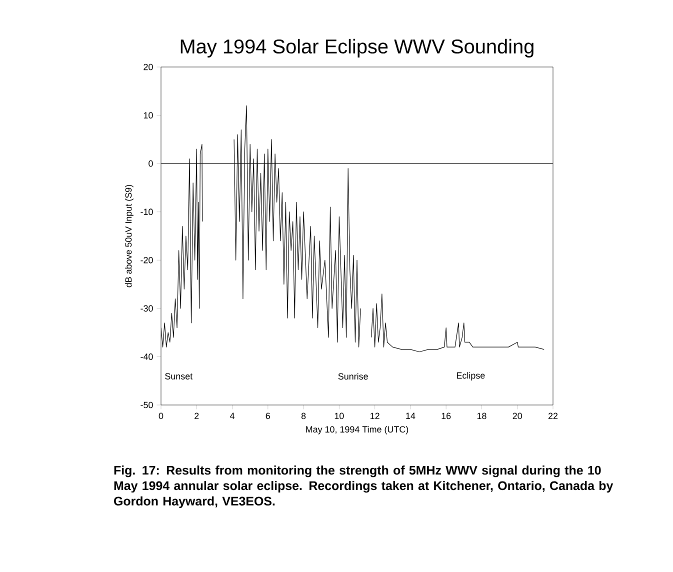 Image resolution: width=673 pixels, height=572 pixels. I want to click on y-tick-label: 20, so click(148, 67).